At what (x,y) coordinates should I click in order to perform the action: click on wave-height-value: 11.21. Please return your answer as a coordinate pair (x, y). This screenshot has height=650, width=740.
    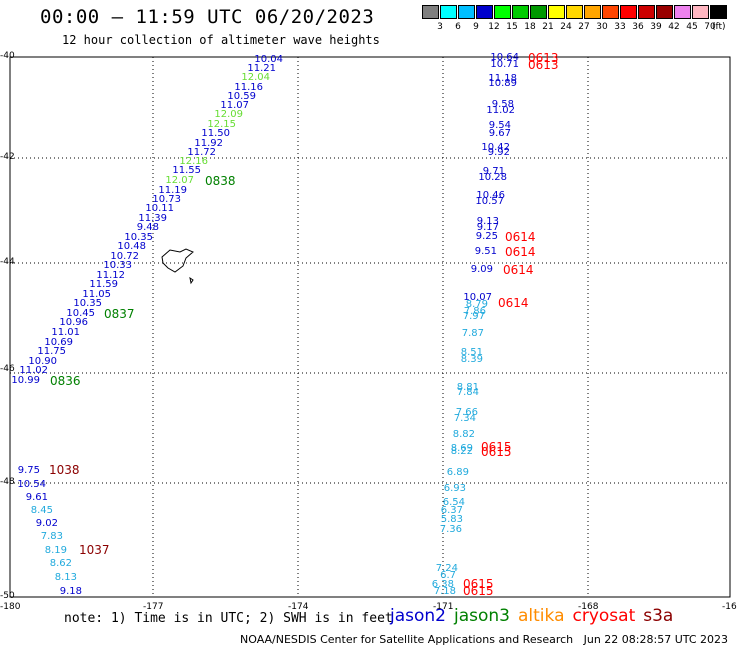
    Looking at the image, I should click on (261, 68).